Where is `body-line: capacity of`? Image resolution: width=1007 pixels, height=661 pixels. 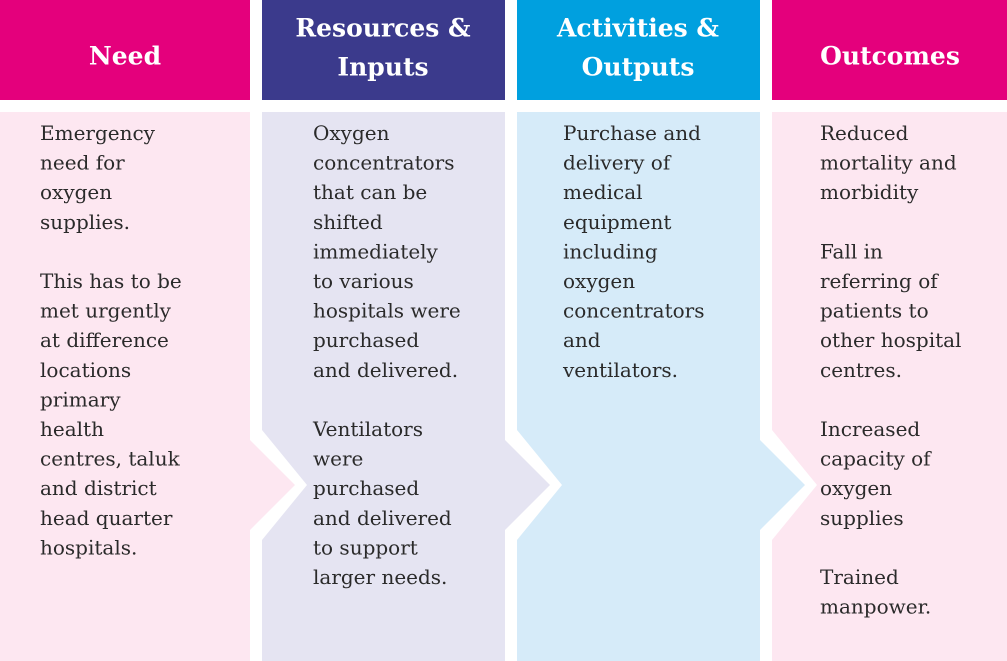 body-line: capacity of is located at coordinates (876, 459).